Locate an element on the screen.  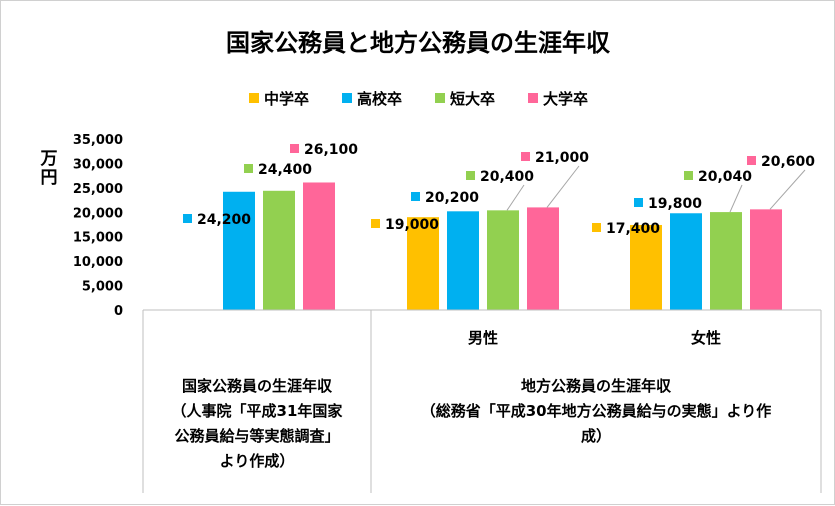
y-tick-label: 35,000 is located at coordinates (98, 140).